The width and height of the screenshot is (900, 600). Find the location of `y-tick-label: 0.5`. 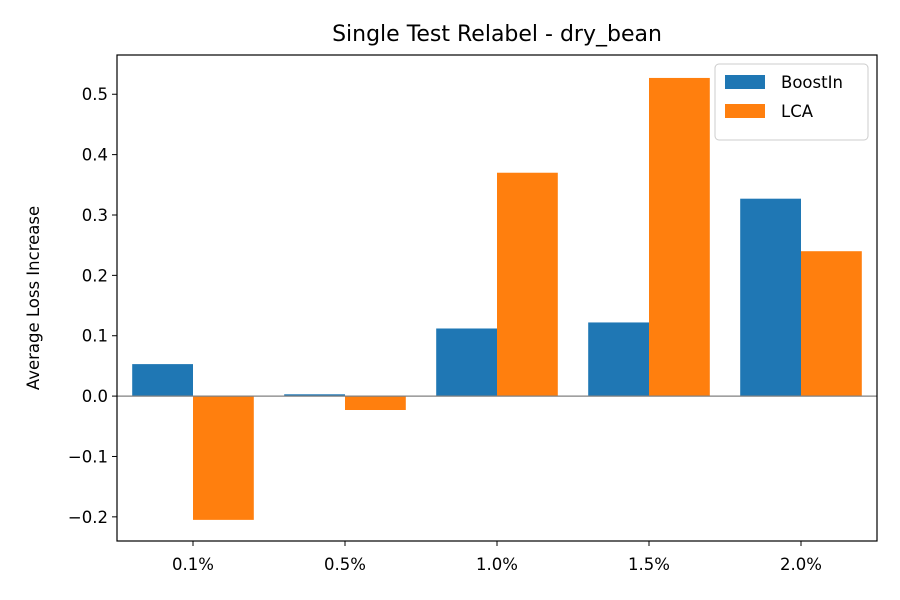

y-tick-label: 0.5 is located at coordinates (95, 94).